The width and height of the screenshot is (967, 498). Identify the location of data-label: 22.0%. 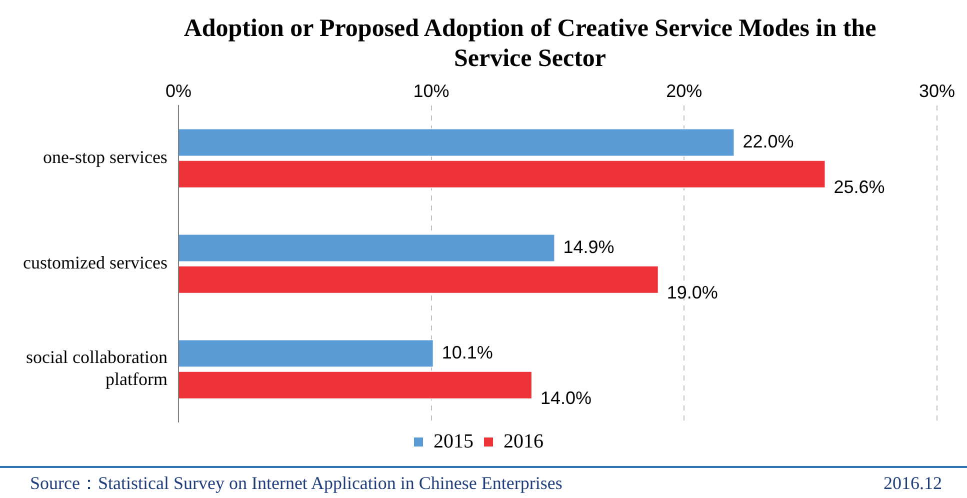
(768, 141).